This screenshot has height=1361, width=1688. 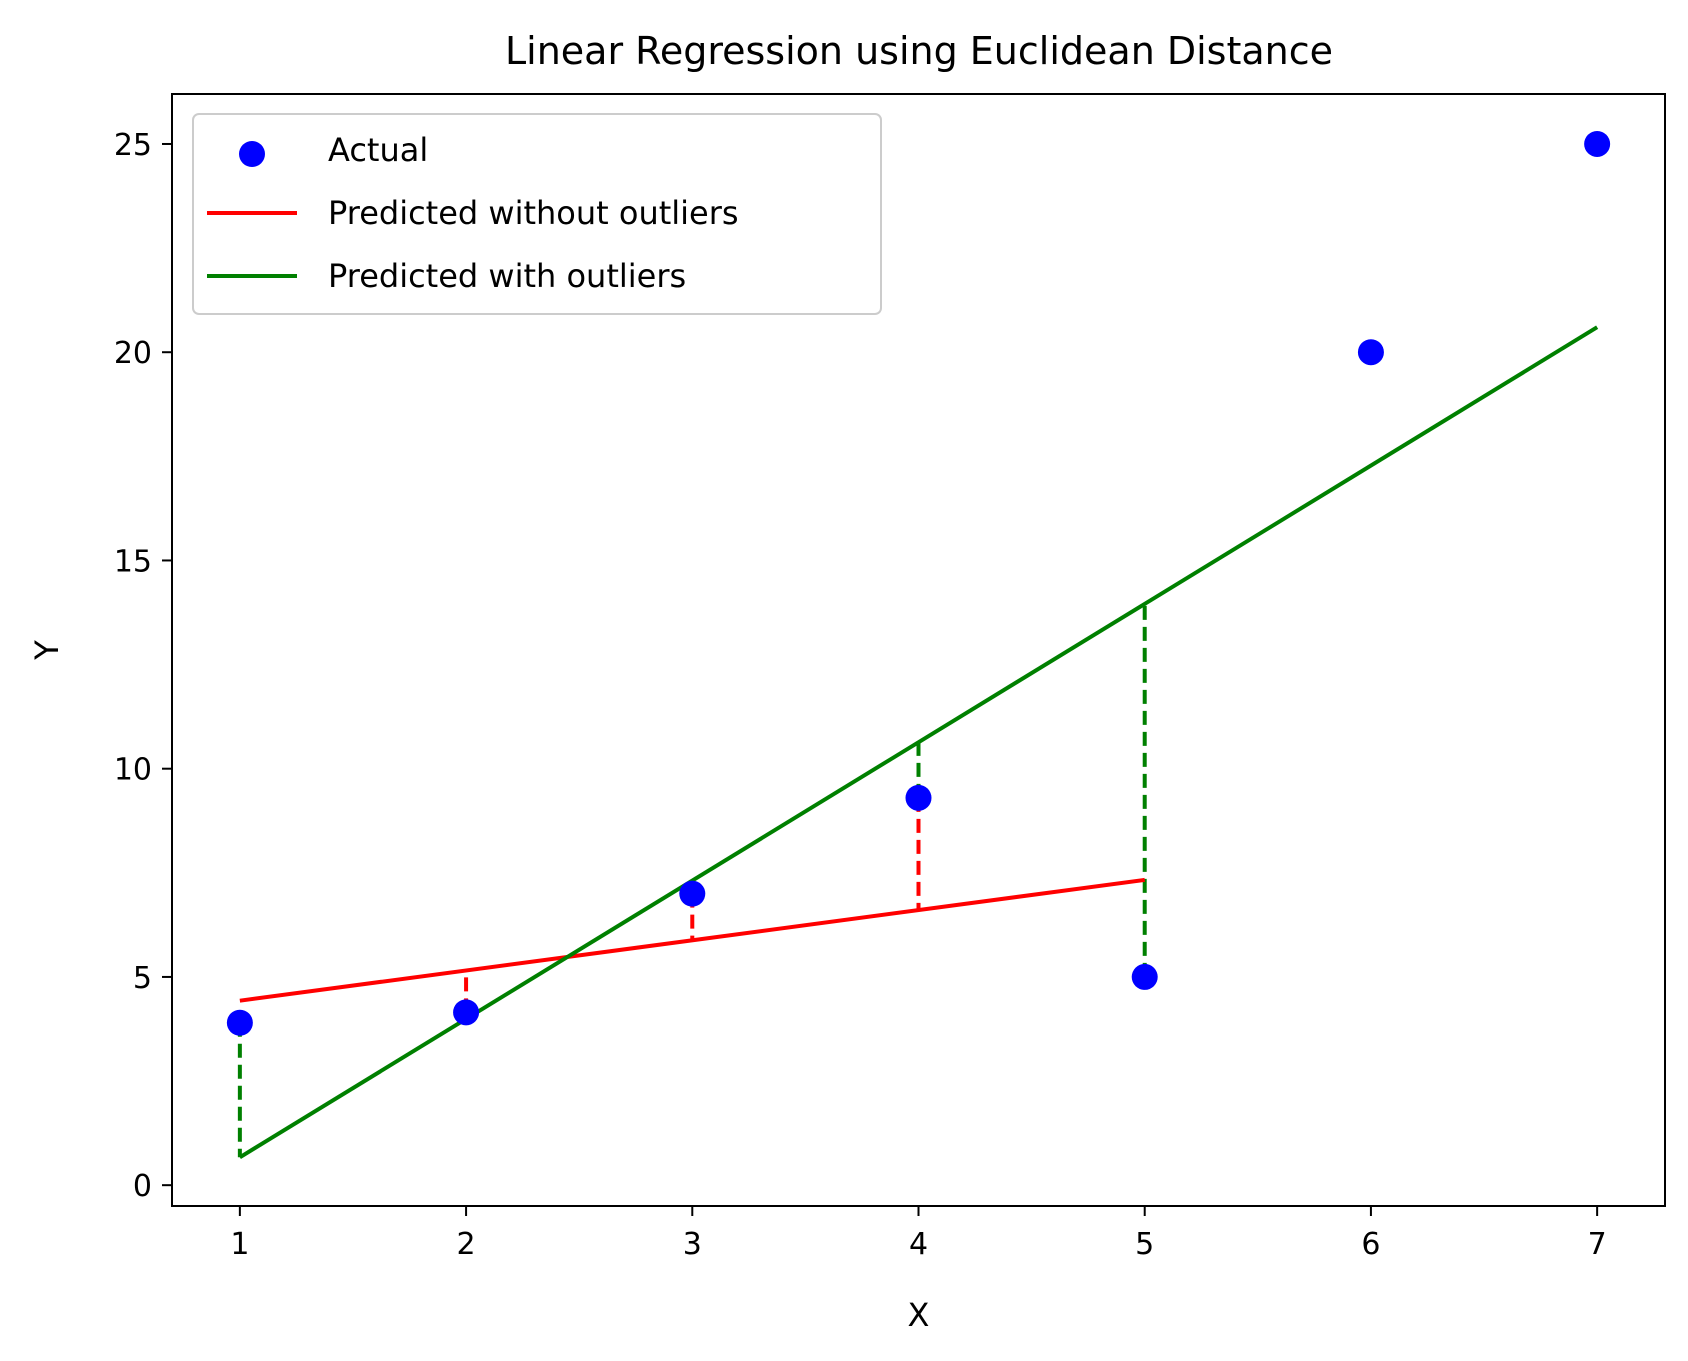 I want to click on y-tick-label: 5, so click(x=142, y=978).